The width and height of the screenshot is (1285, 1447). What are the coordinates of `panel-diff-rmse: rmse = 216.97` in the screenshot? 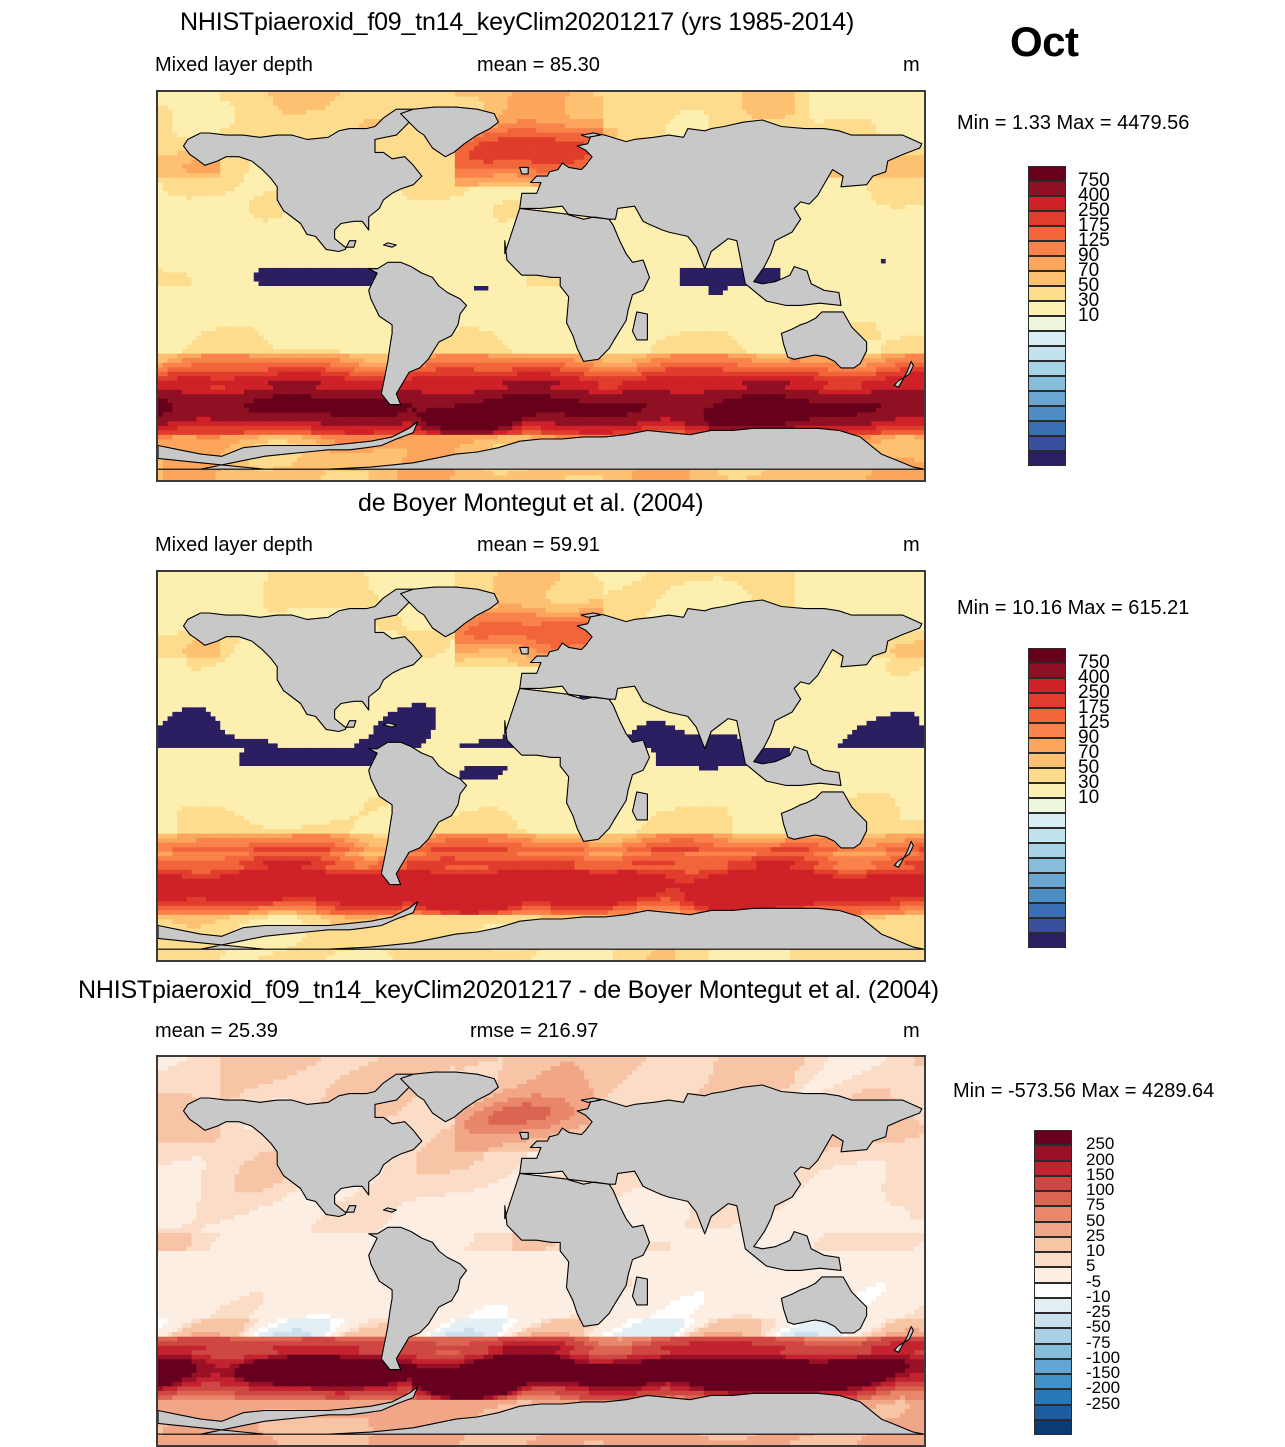 It's located at (534, 1031).